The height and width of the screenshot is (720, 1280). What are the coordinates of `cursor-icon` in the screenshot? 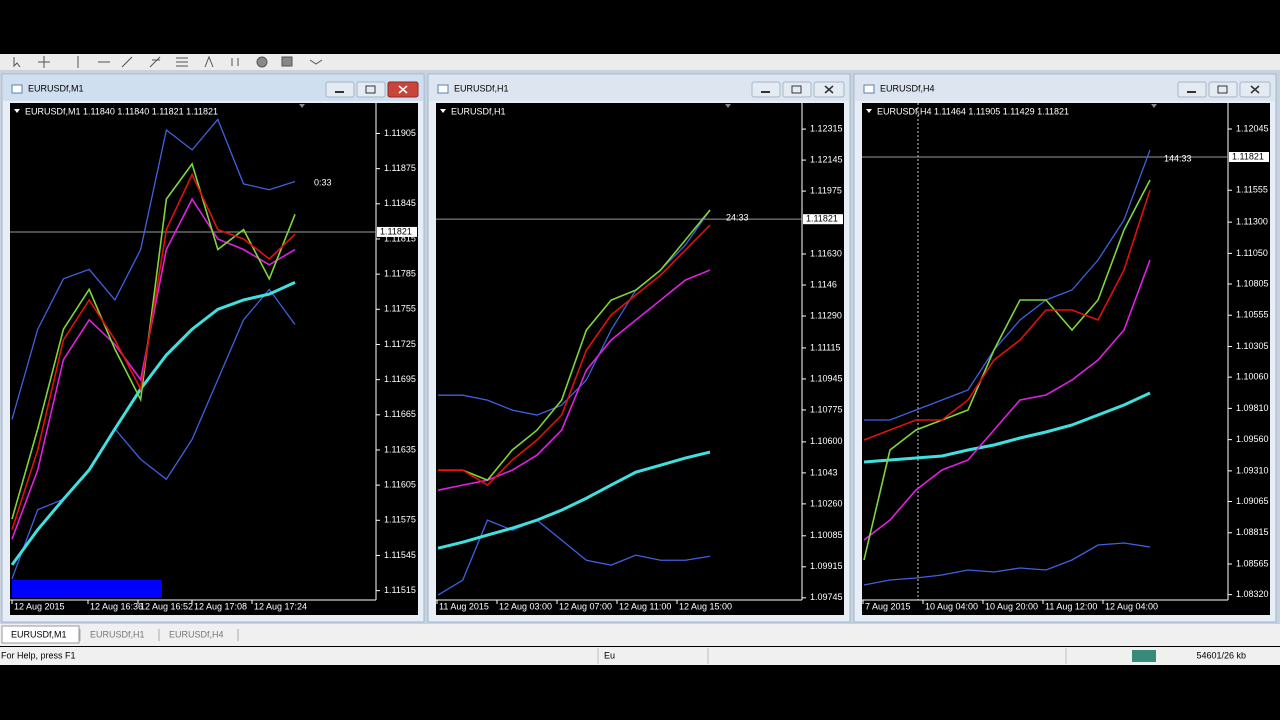 It's located at (17, 62).